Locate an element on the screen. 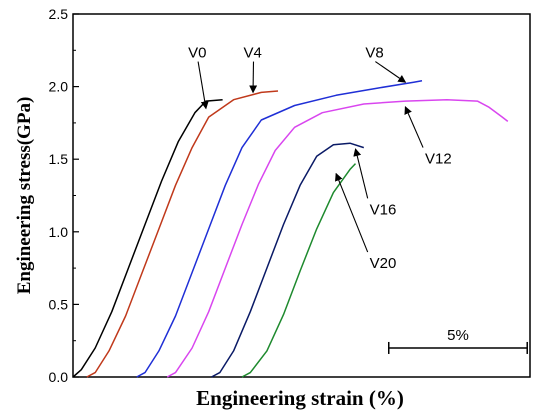  scale-bar-label: 5% is located at coordinates (458, 335).